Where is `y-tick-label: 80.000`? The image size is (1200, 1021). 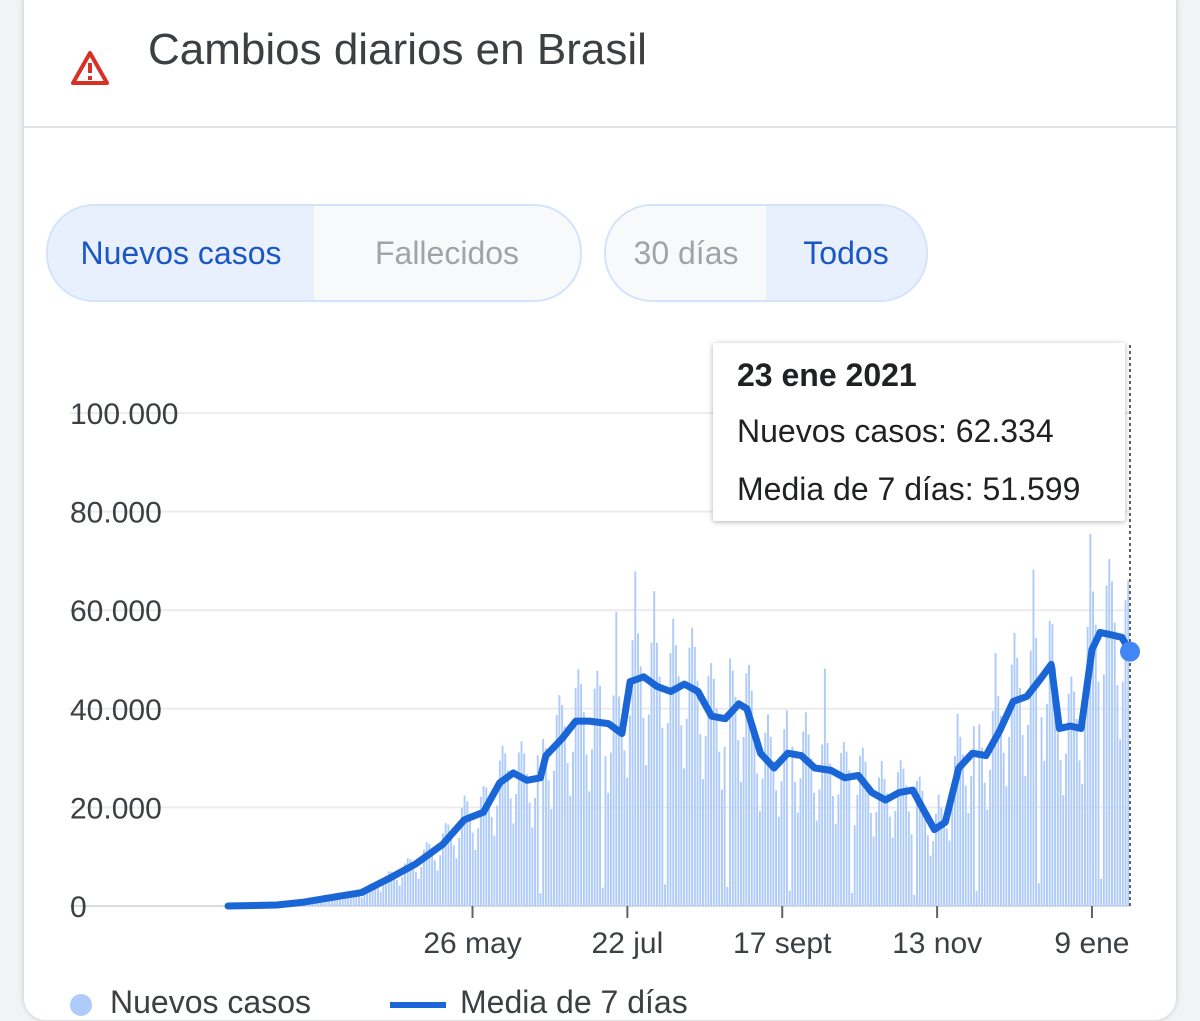
y-tick-label: 80.000 is located at coordinates (116, 513).